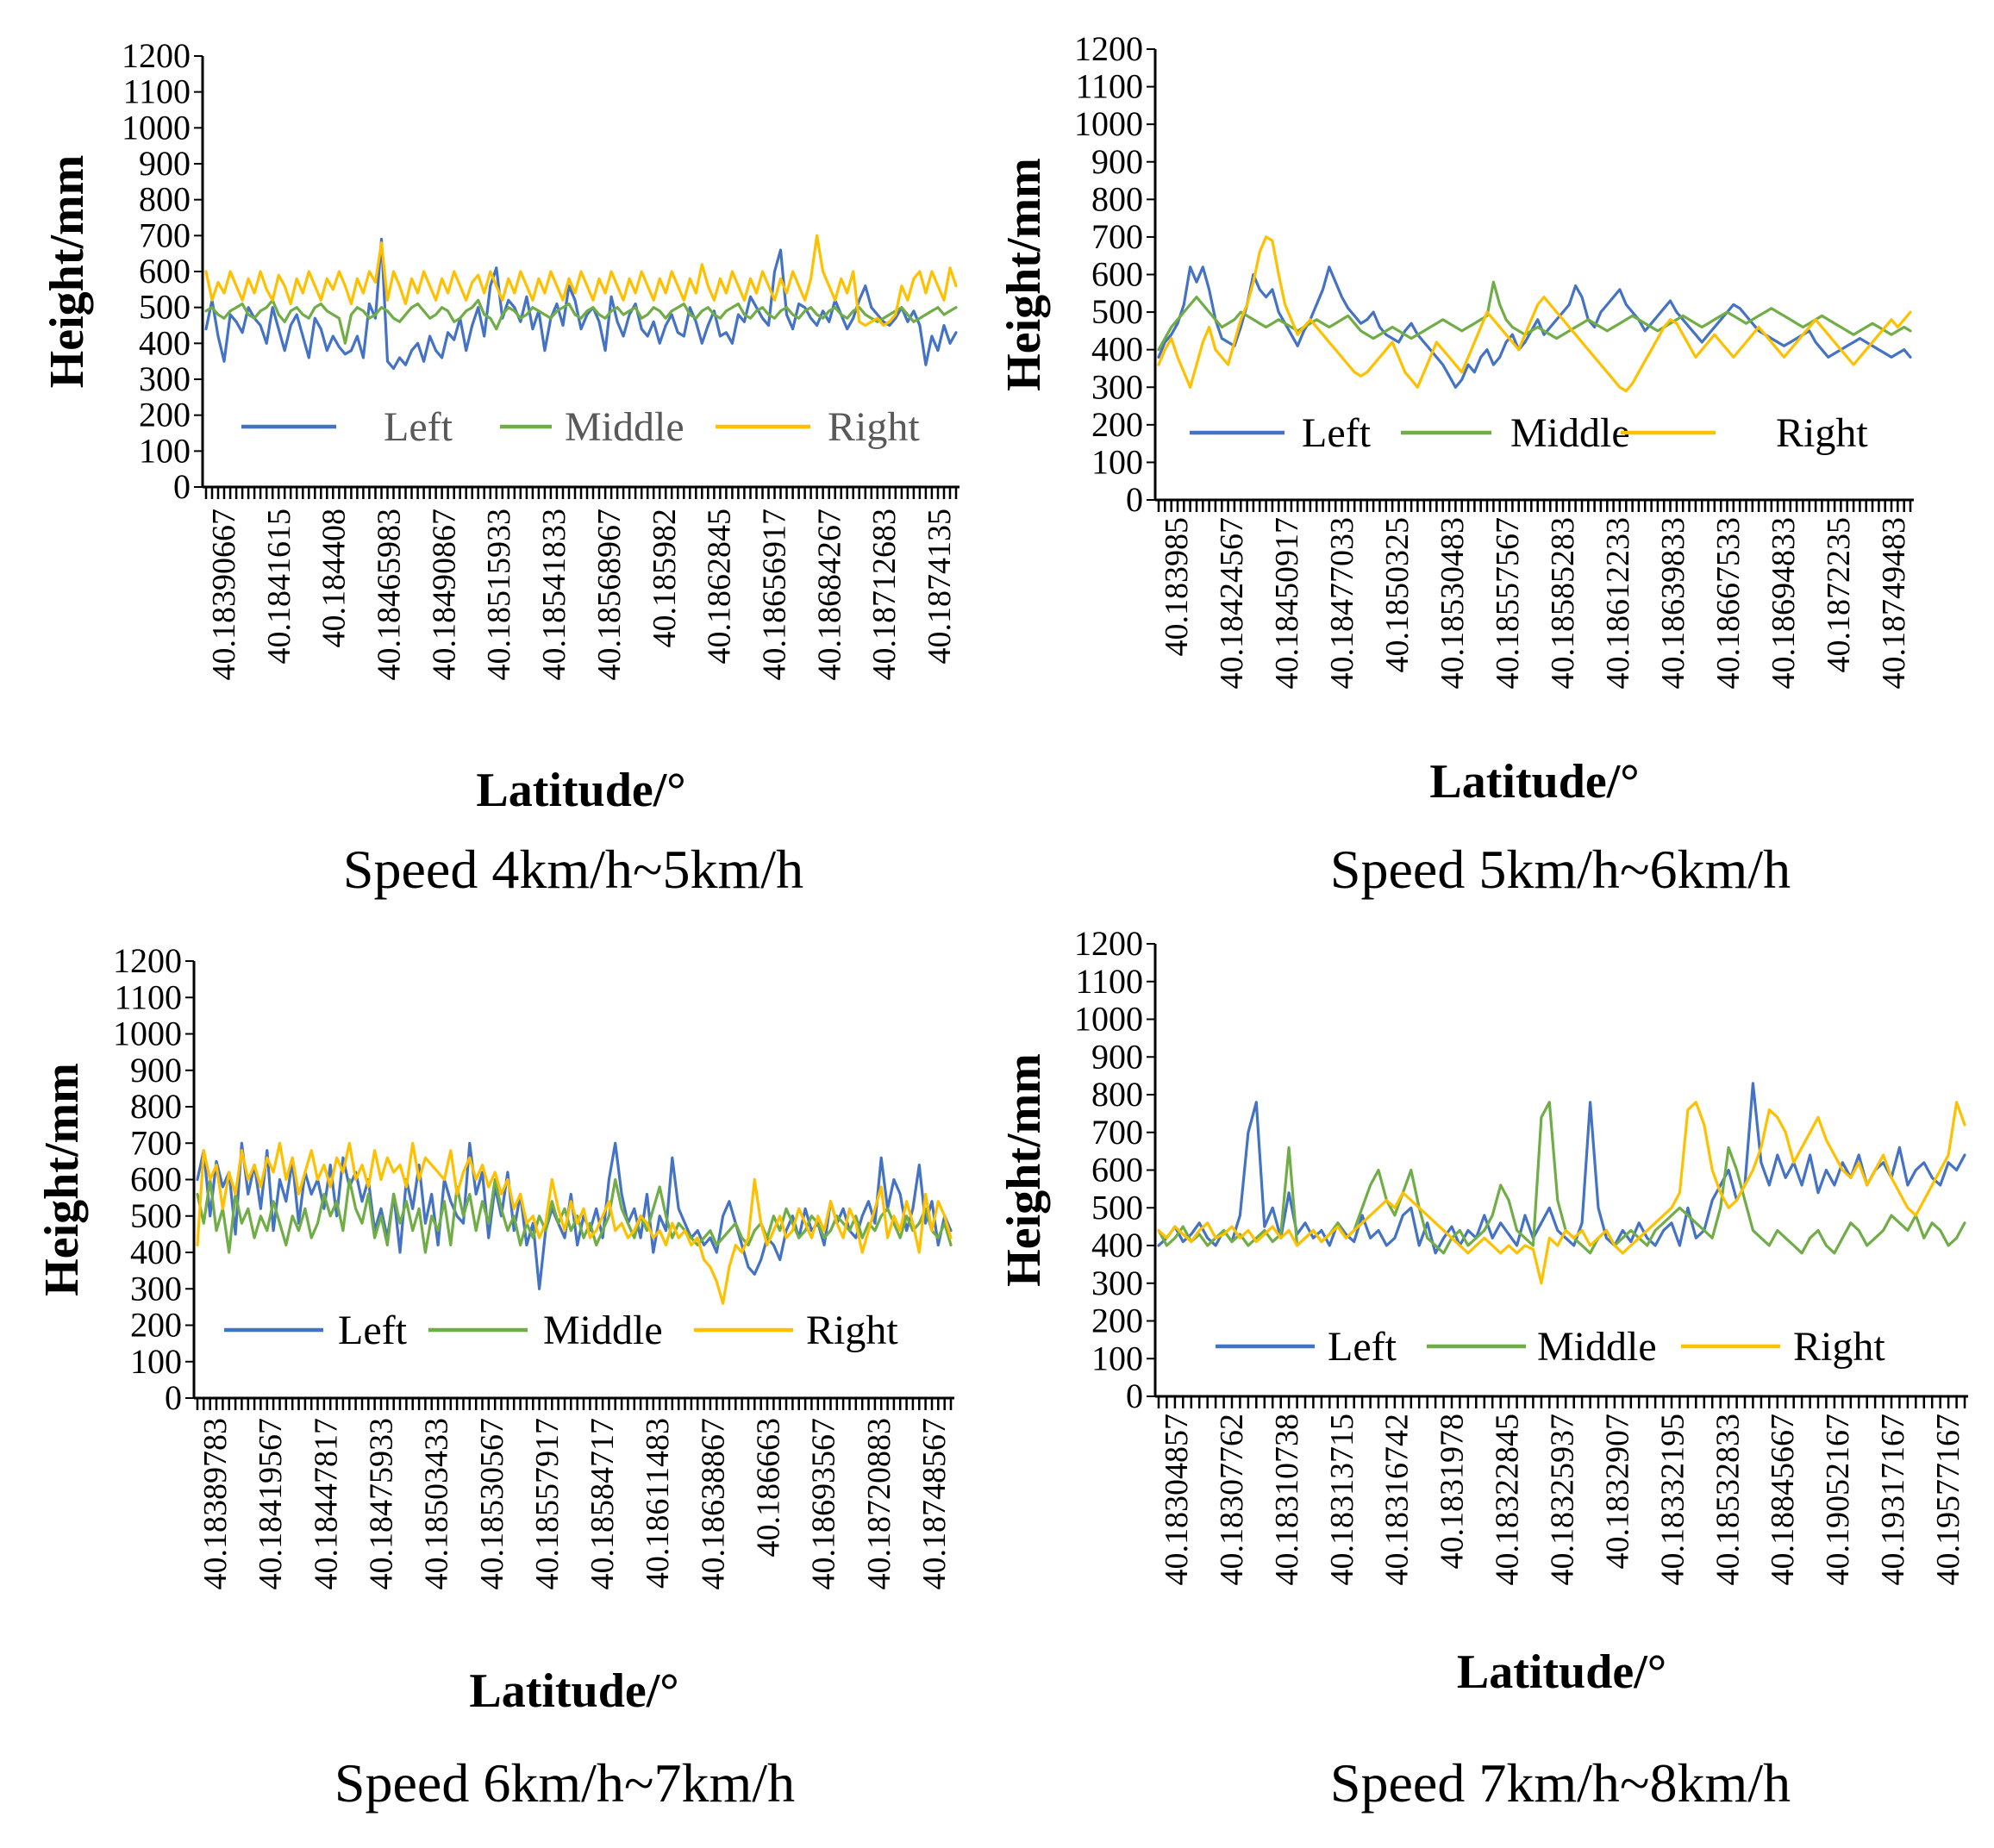  Describe the element at coordinates (1728, 1500) in the screenshot. I see `x-tick-label: 40.18532833` at that location.